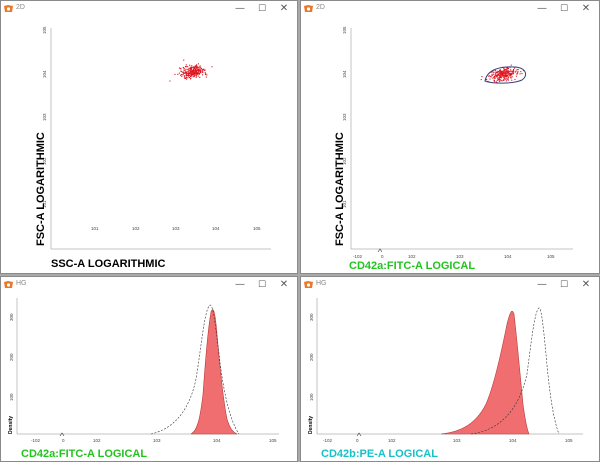  I want to click on y-tick-label: 103, so click(44, 117).